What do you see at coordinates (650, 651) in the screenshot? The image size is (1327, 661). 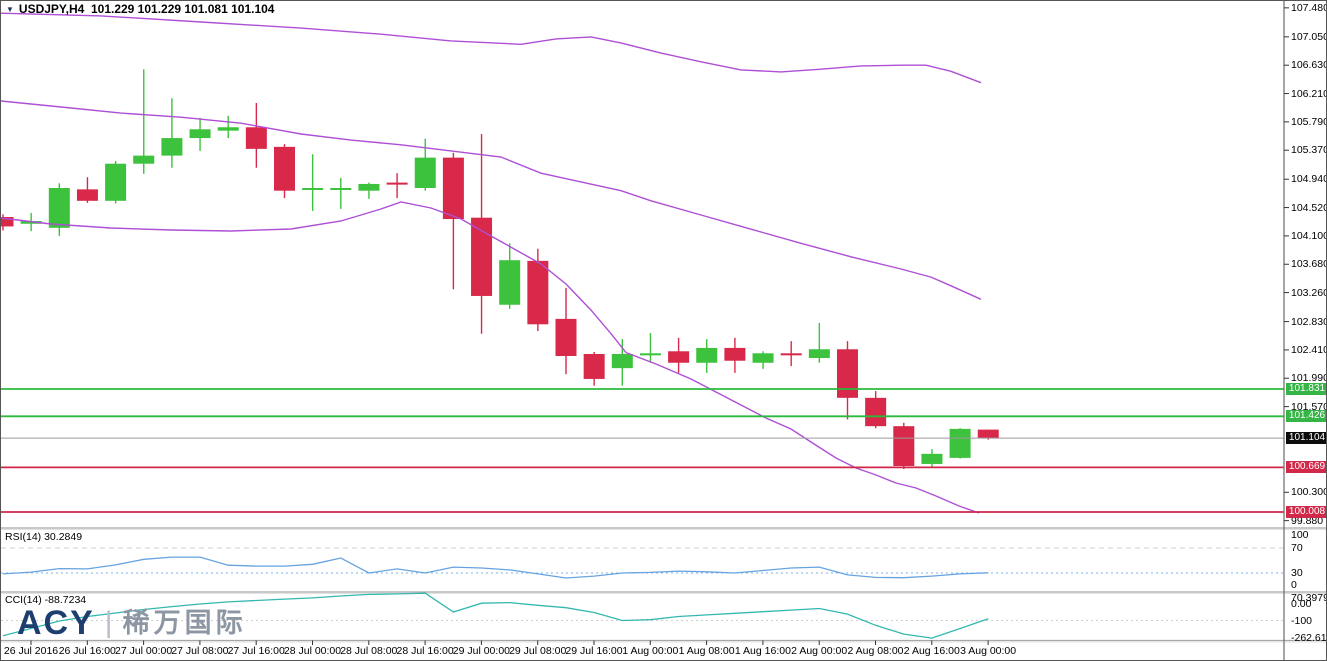 I see `time-axis-label: 1 Aug 00:00` at bounding box center [650, 651].